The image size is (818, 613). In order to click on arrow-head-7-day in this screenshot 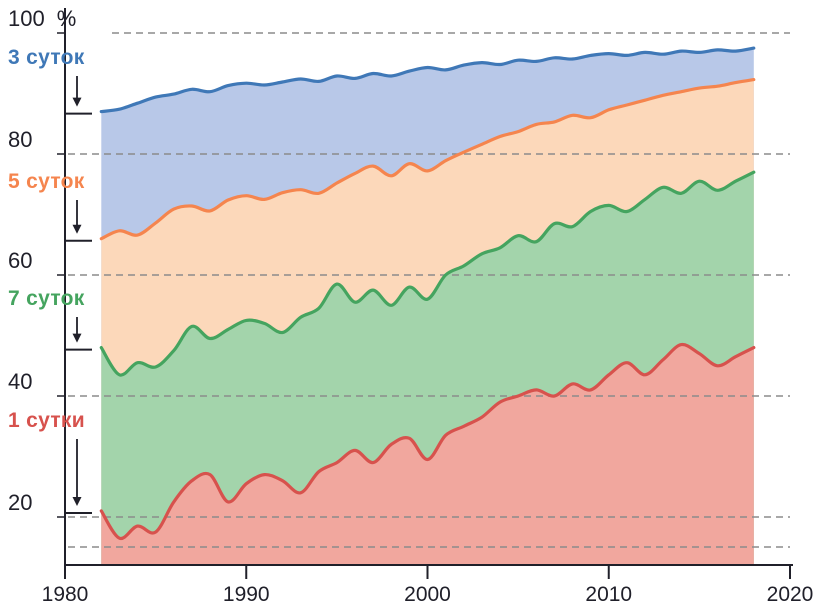, I will do `click(77, 338)`.